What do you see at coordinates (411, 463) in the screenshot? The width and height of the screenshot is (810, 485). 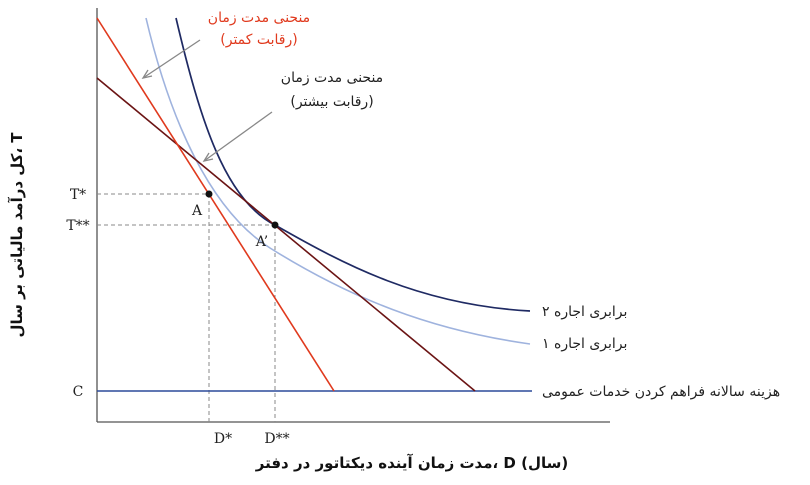 I see `x-axis-title: مدت زمان آینده دیکتاتور در دفتر، D (سال)` at bounding box center [411, 463].